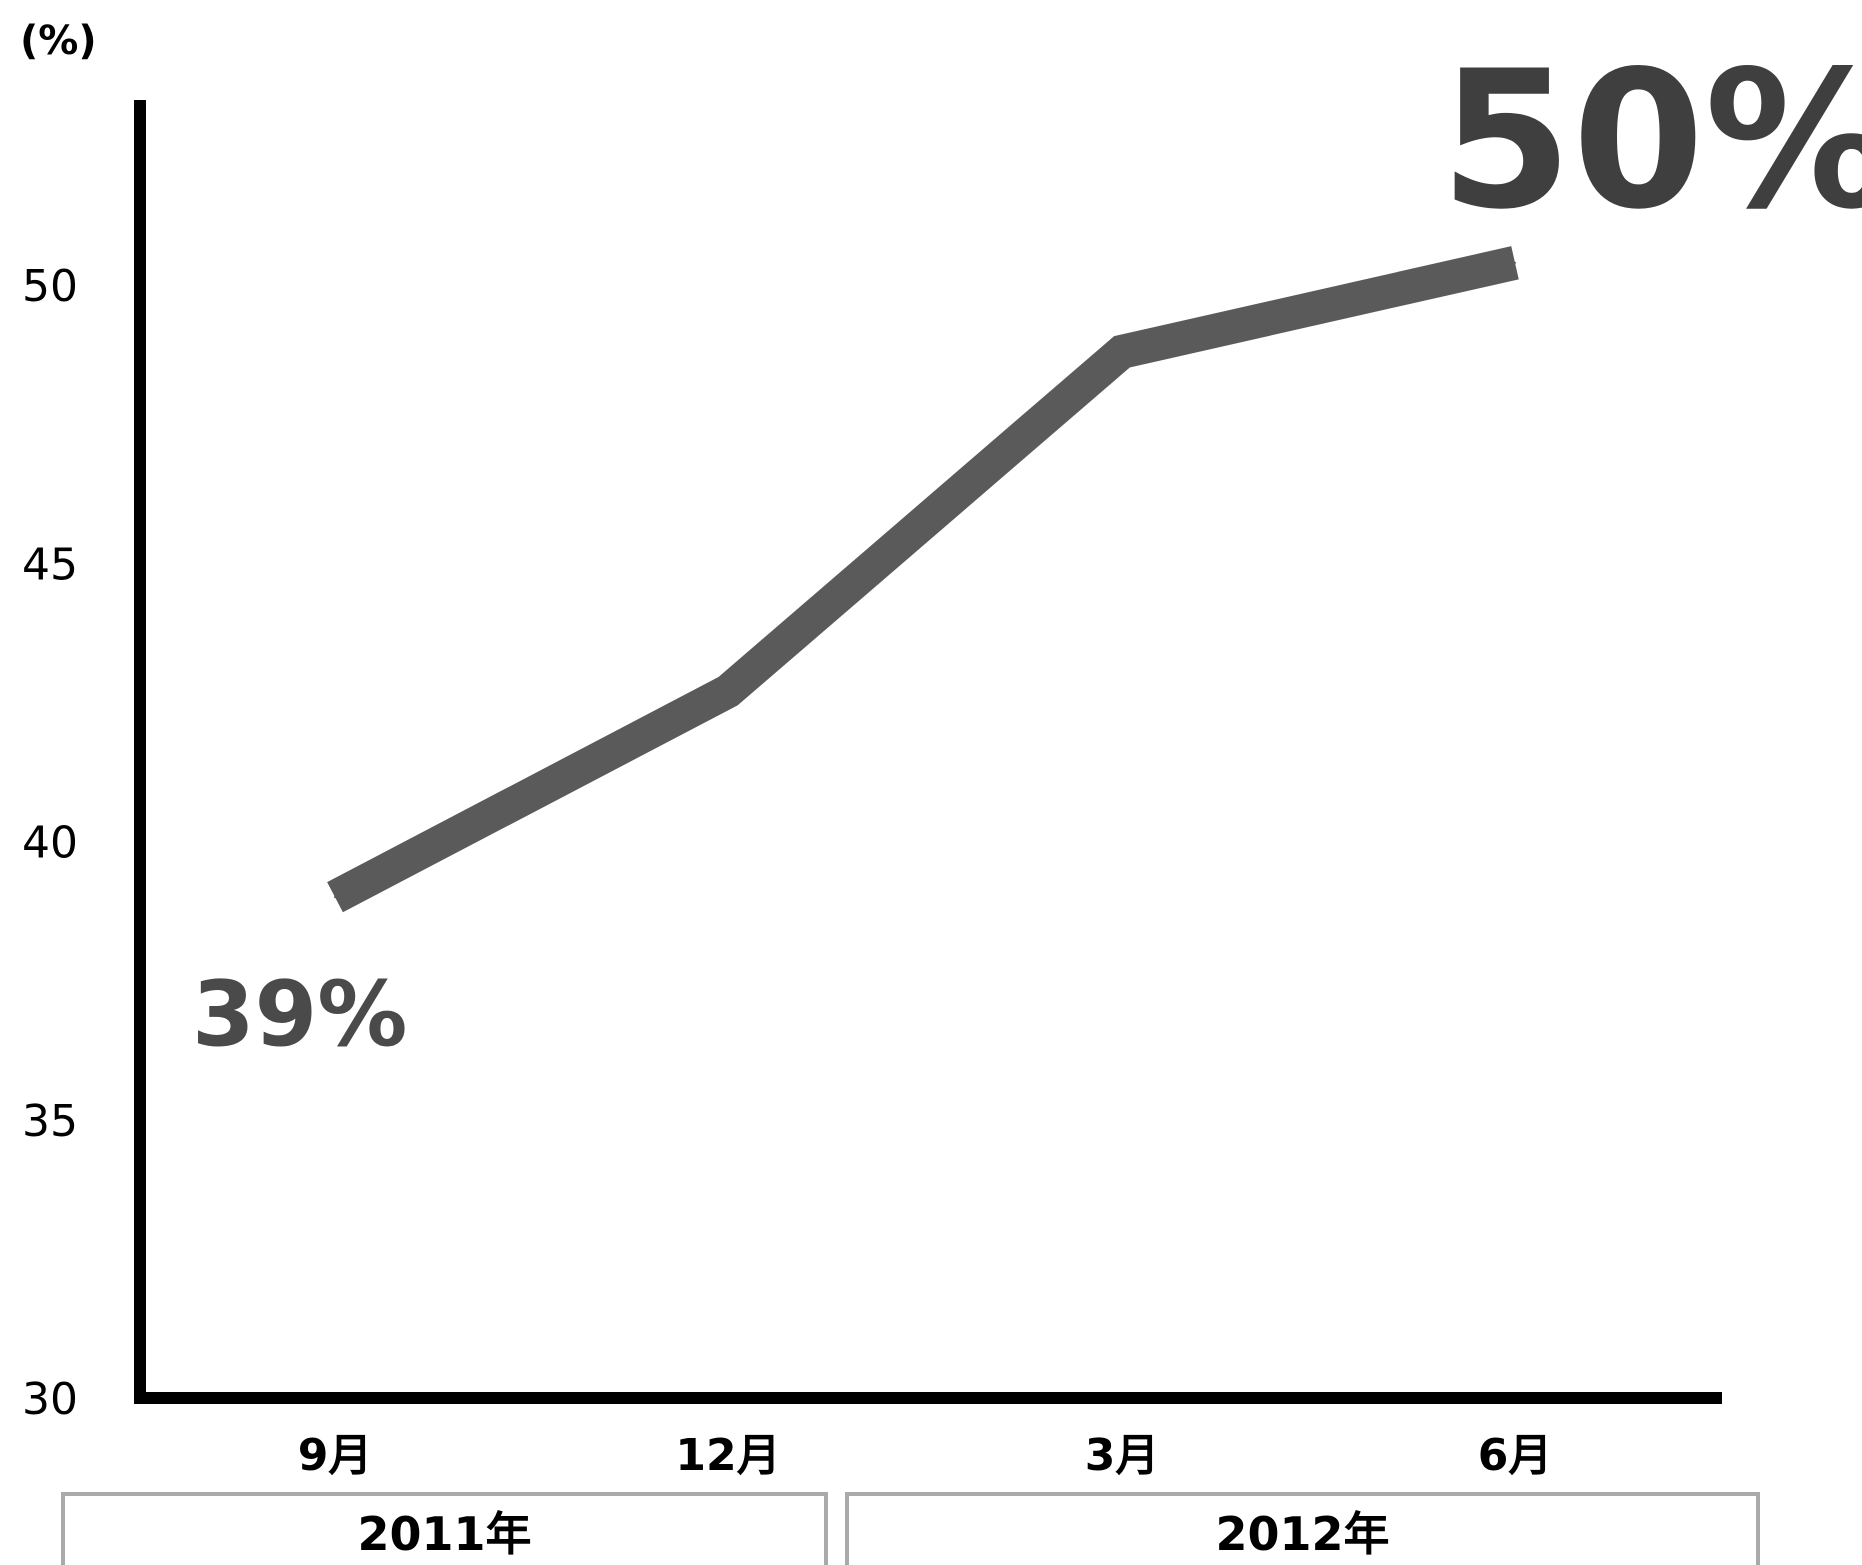  What do you see at coordinates (50, 1399) in the screenshot?
I see `y-tick-label: 30` at bounding box center [50, 1399].